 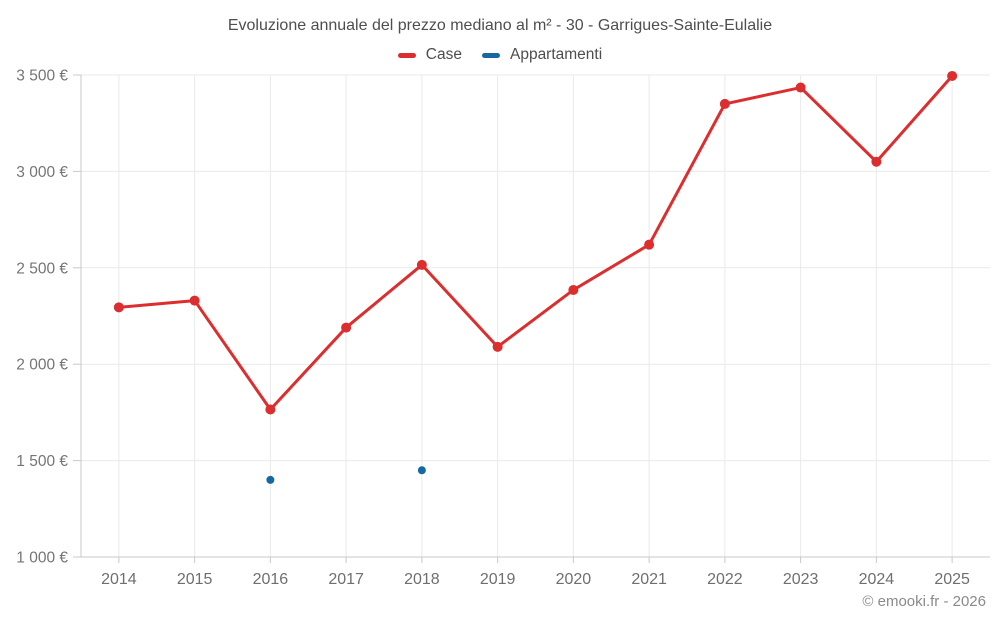 I want to click on case-point-2021, so click(x=649, y=244).